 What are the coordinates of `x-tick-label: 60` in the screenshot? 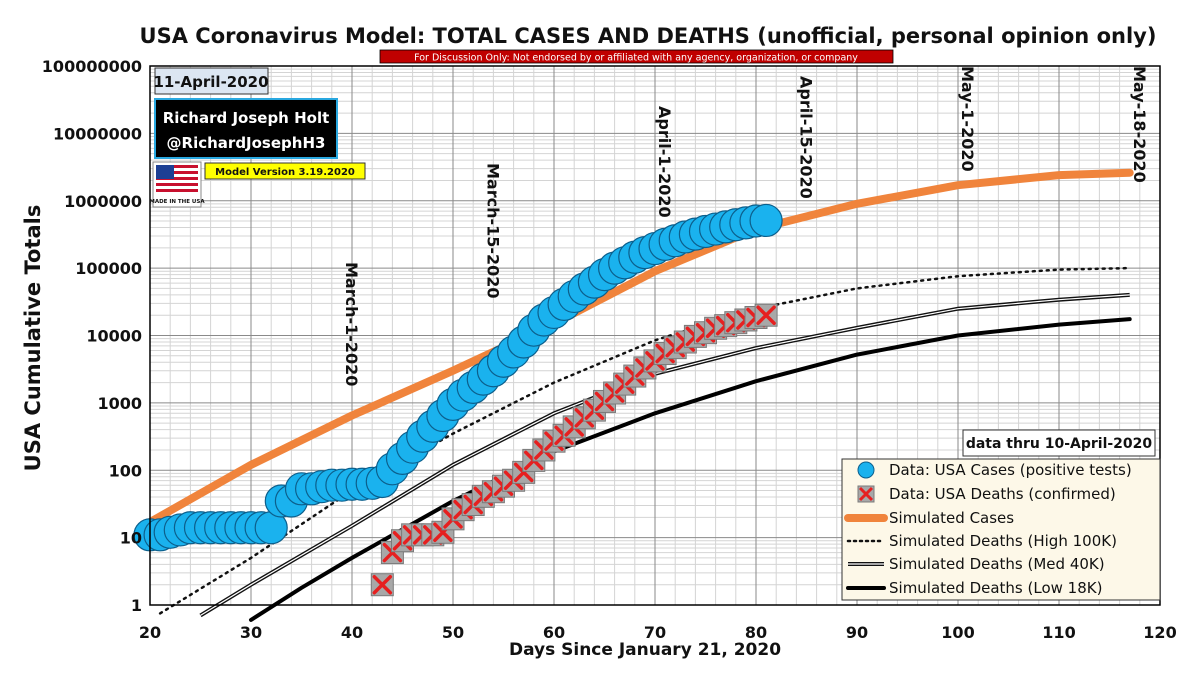 It's located at (554, 632).